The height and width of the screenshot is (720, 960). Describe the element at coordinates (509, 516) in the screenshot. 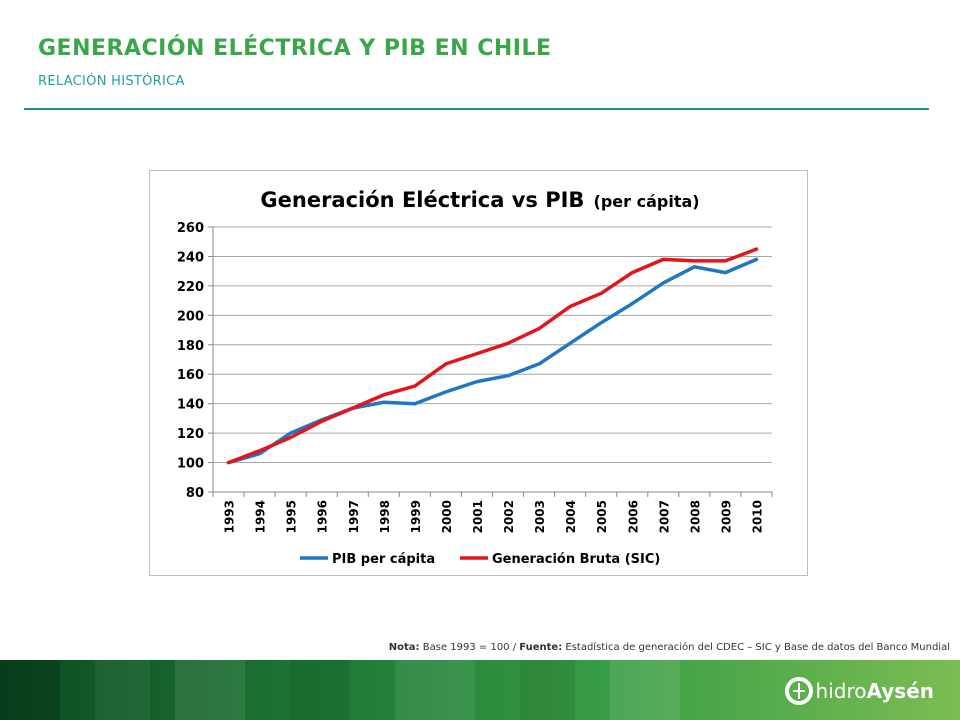

I see `xtick-label: 2002` at that location.